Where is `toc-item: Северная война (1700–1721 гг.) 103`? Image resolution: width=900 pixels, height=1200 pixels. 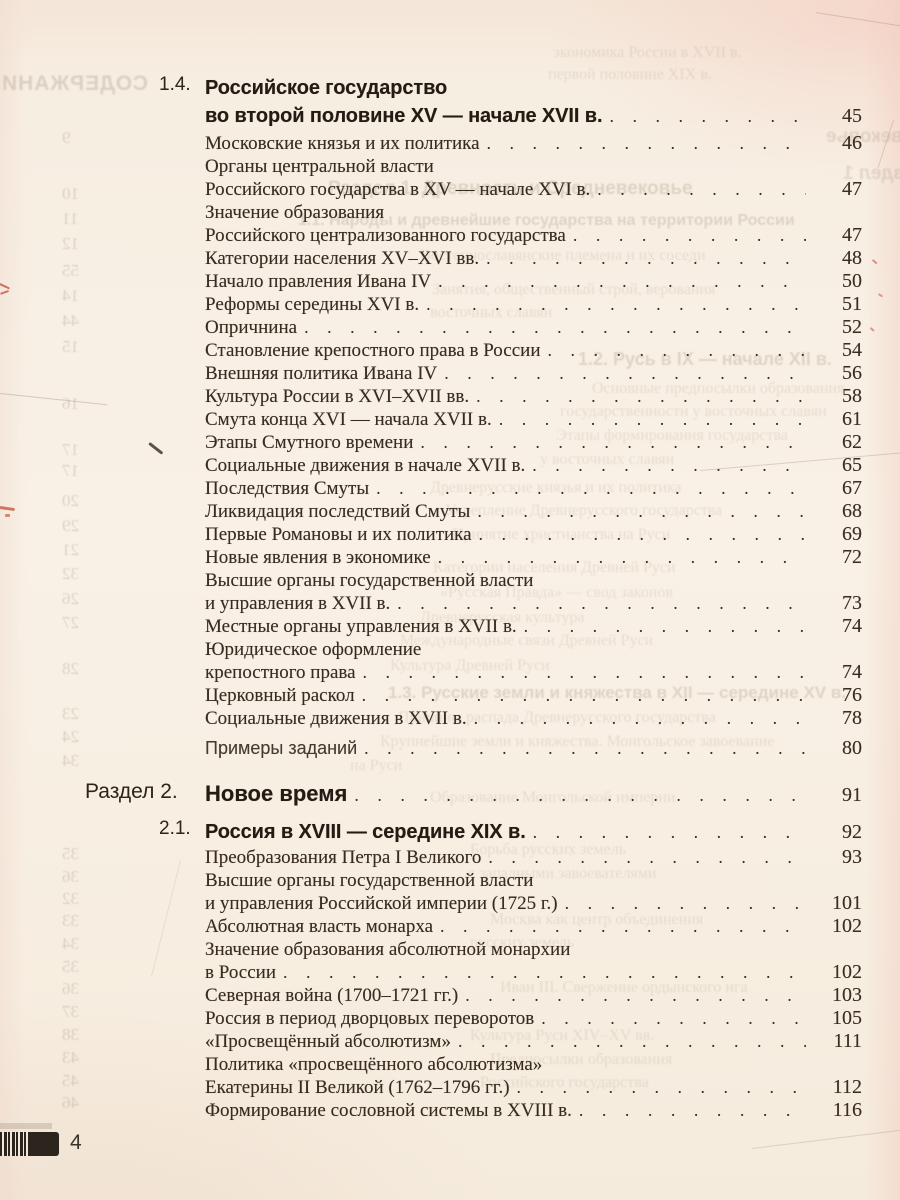 toc-item: Северная война (1700–1721 гг.) 103 is located at coordinates (533, 995).